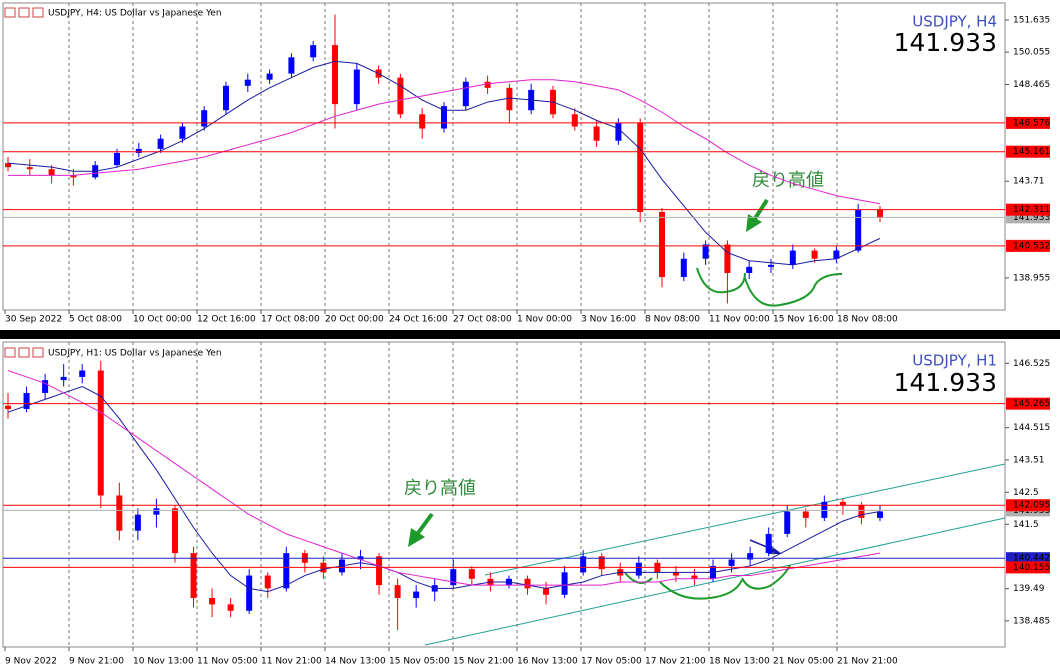  Describe the element at coordinates (163, 662) in the screenshot. I see `x-tick-label: 10 Nov 13:00` at that location.